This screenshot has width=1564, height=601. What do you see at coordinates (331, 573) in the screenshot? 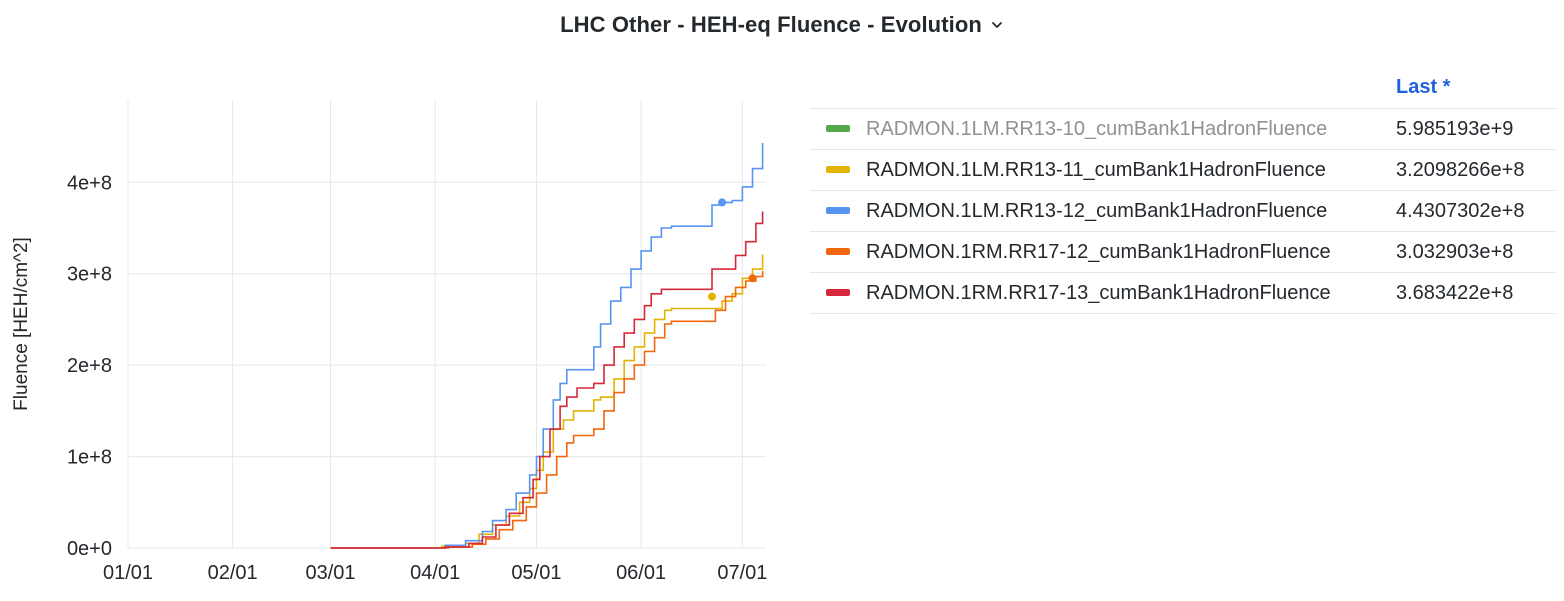
I see `x-tick-label: 03/01` at bounding box center [331, 573].